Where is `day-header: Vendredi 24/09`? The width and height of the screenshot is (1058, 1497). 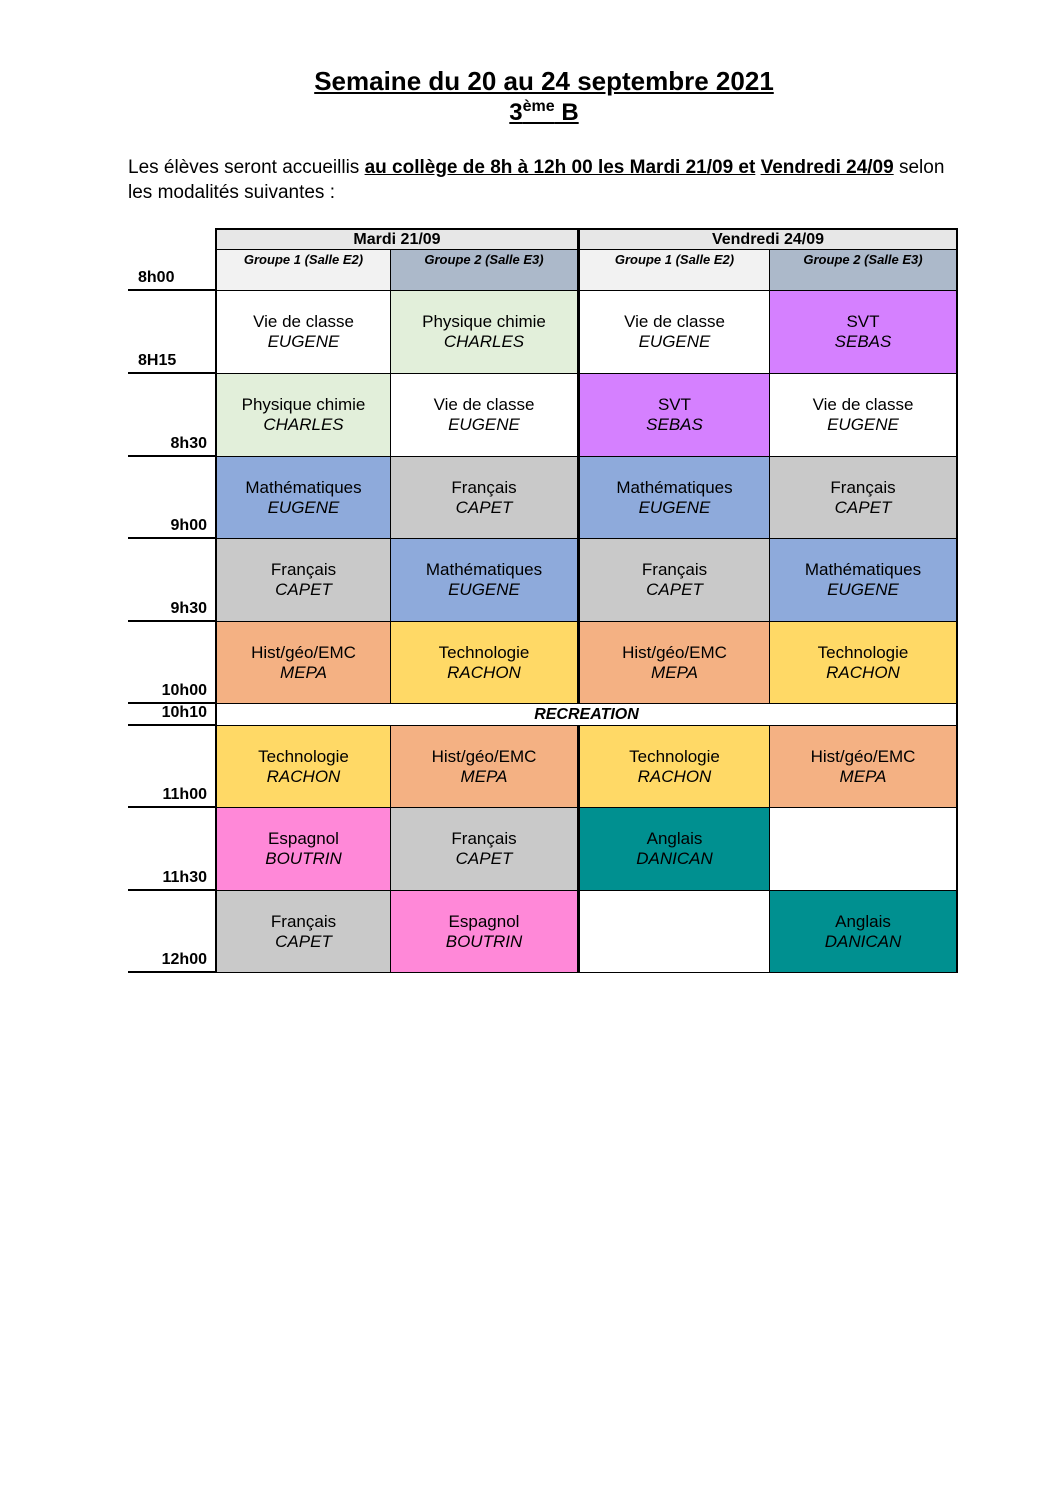 day-header: Vendredi 24/09 is located at coordinates (769, 239).